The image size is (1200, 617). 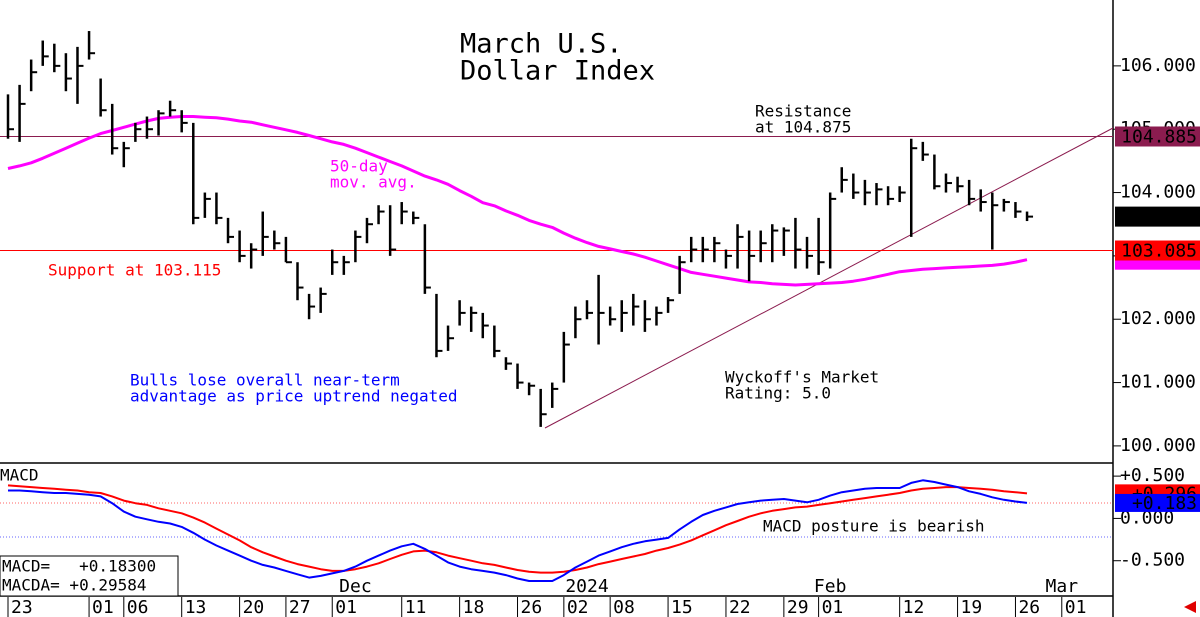 What do you see at coordinates (74, 585) in the screenshot?
I see `readout-text: MACDA= +0.29584` at bounding box center [74, 585].